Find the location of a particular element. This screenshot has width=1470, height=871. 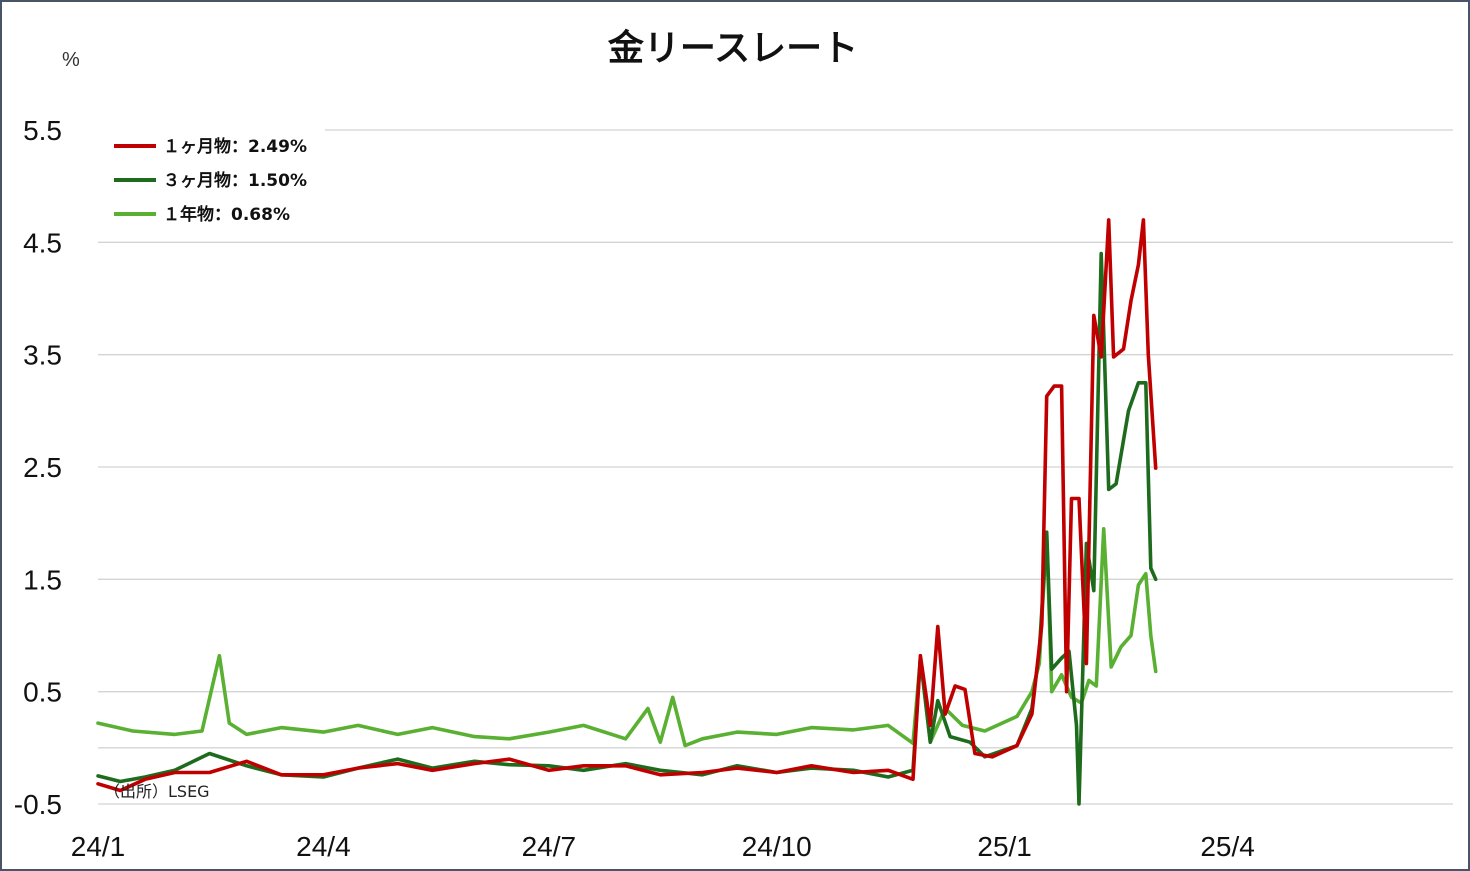

legend-label: １年物：0.68% is located at coordinates (226, 214).